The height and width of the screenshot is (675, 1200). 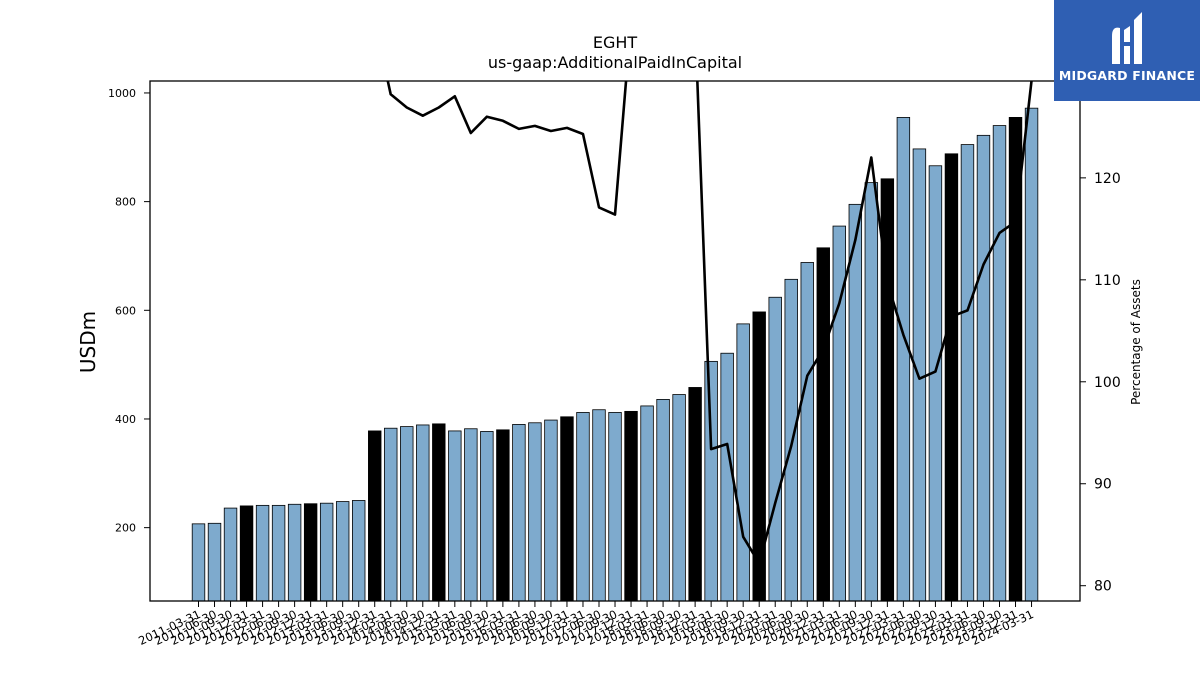 I want to click on brand-name: MIDGARD FINANCE, so click(x=1127, y=75).